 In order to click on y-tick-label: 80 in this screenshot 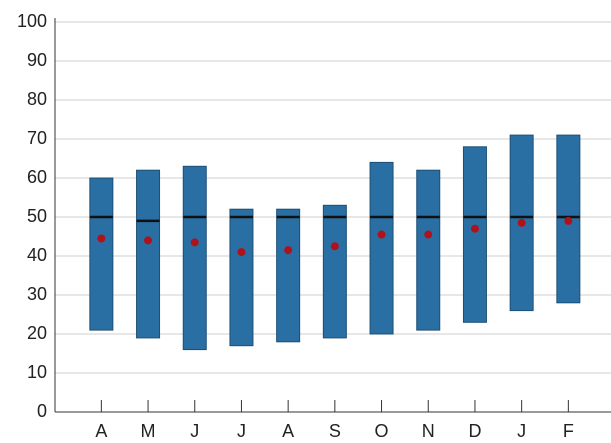, I will do `click(37, 99)`.